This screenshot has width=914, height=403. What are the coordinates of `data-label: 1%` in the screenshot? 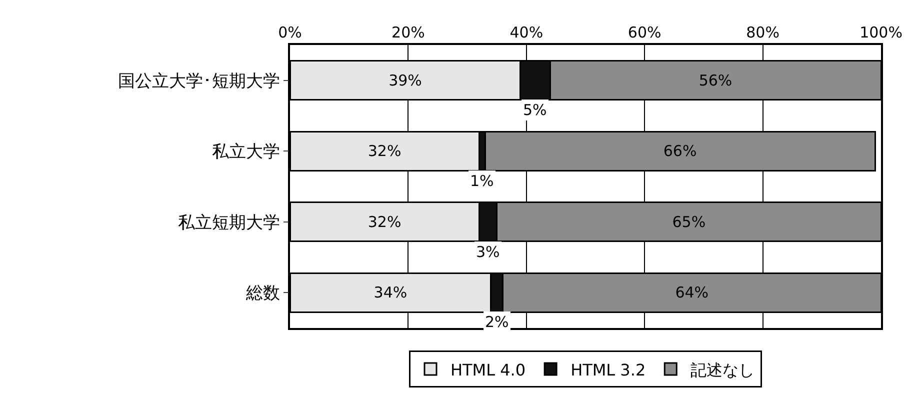 It's located at (482, 181).